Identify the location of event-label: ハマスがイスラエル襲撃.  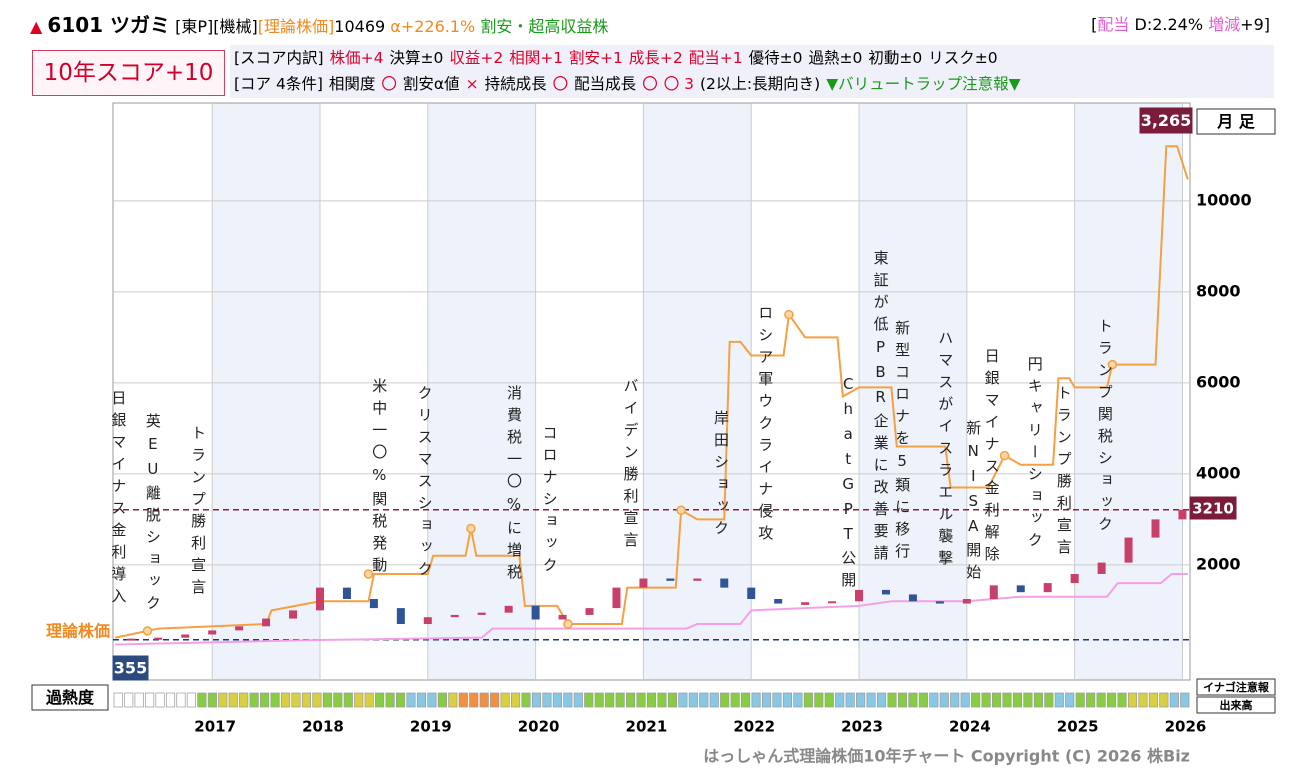
(945, 451).